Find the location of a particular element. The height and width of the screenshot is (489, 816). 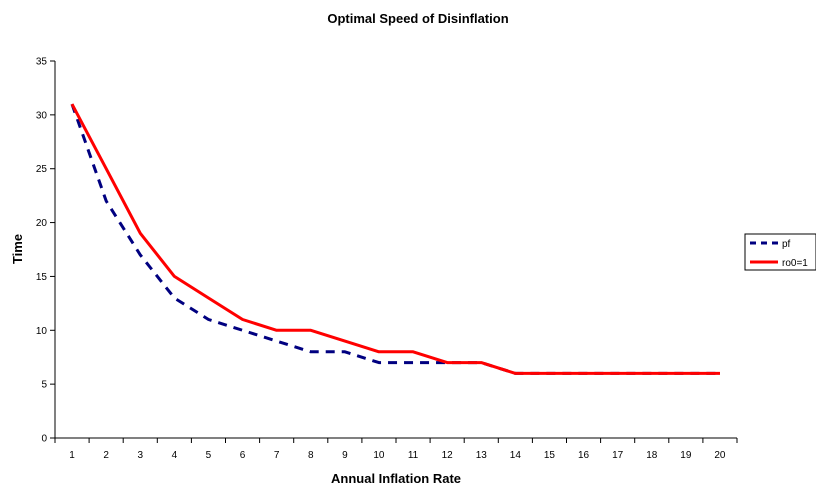

x-tick-label: 2 is located at coordinates (106, 455).